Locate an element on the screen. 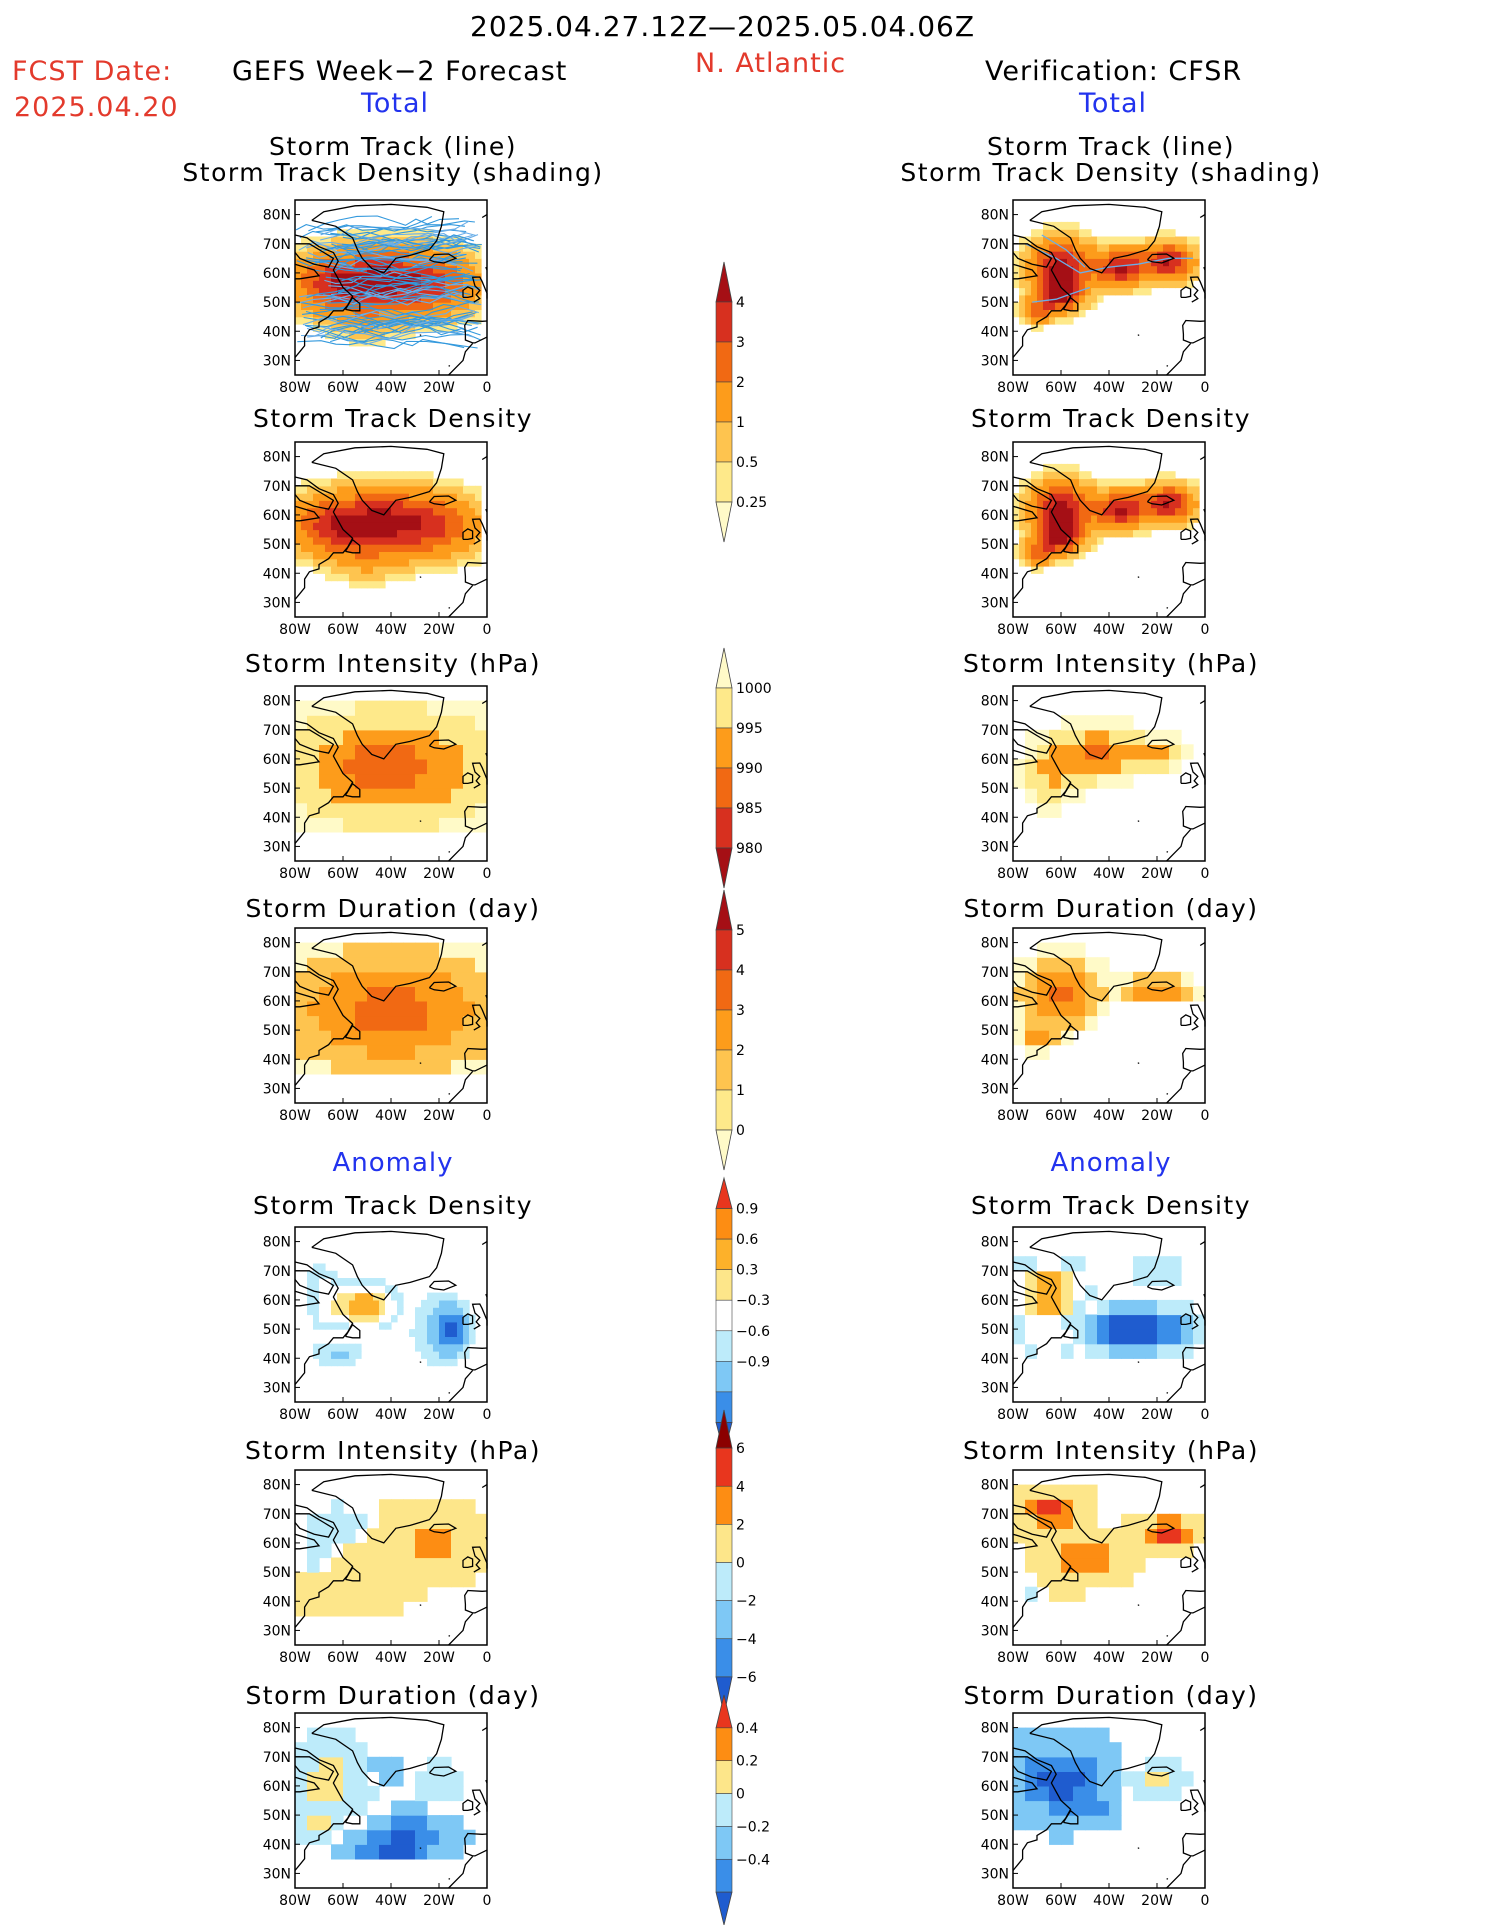 This screenshot has height=1925, width=1487. fc-anom-duration-field is located at coordinates (385, 1793).